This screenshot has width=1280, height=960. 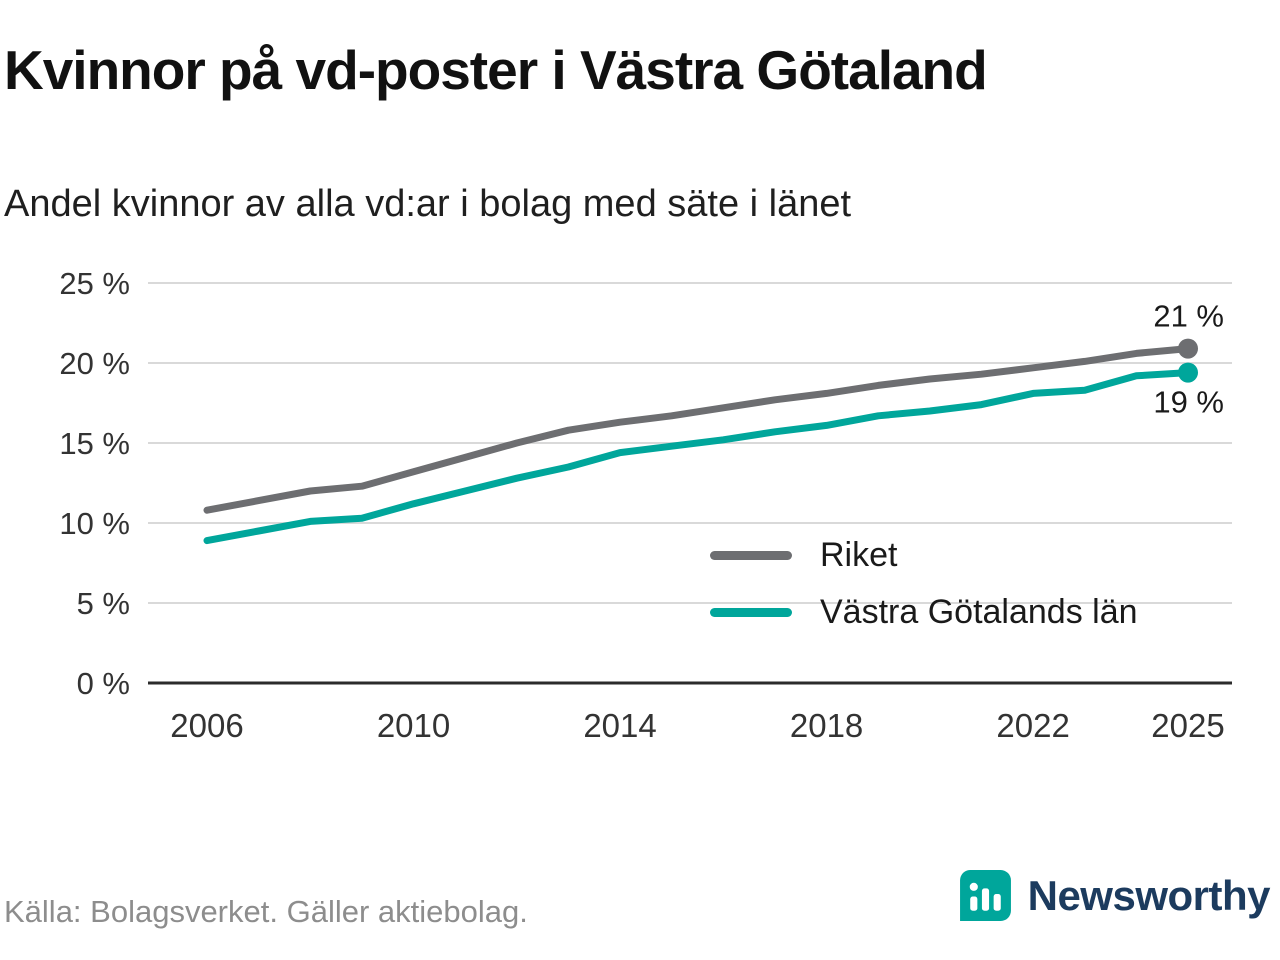 I want to click on series-endpoint-vastra-gotaland, so click(x=1188, y=372).